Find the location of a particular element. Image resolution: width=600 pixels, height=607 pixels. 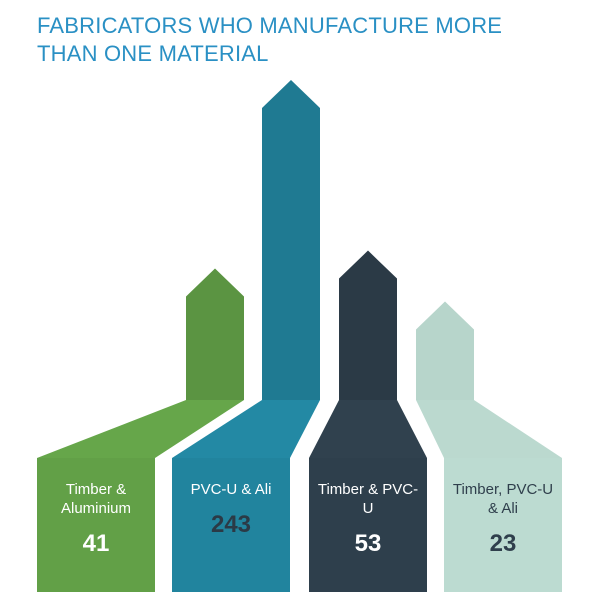

category-box: PVC-U & Ali 243 is located at coordinates (231, 525).